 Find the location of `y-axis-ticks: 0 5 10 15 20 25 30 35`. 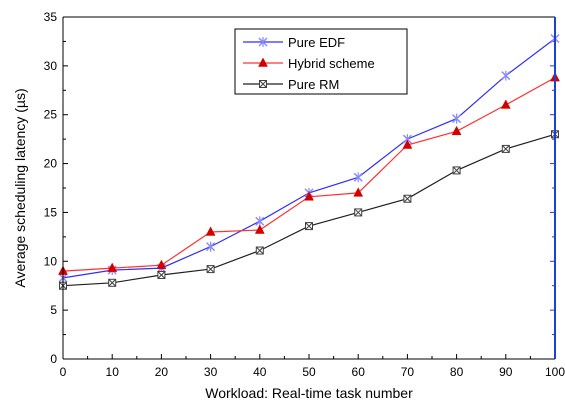

y-axis-ticks: 0 5 10 15 20 25 30 35 is located at coordinates (56, 188).